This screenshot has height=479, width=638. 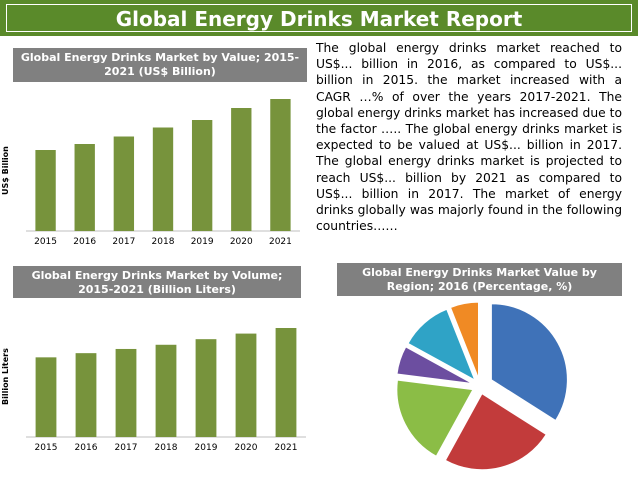 What do you see at coordinates (286, 448) in the screenshot?
I see `volume-chart-tick-2021: 2021` at bounding box center [286, 448].